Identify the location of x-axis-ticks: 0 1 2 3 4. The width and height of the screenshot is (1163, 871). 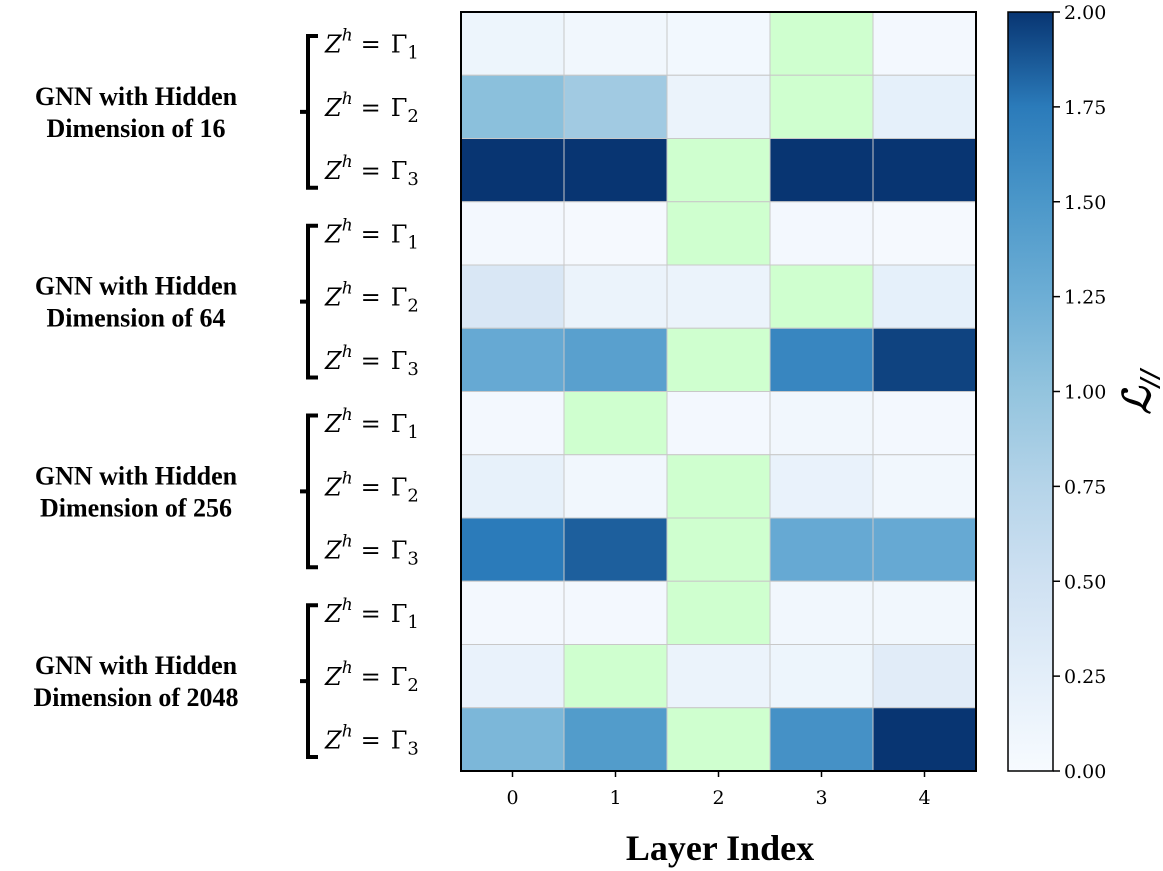
(718, 790).